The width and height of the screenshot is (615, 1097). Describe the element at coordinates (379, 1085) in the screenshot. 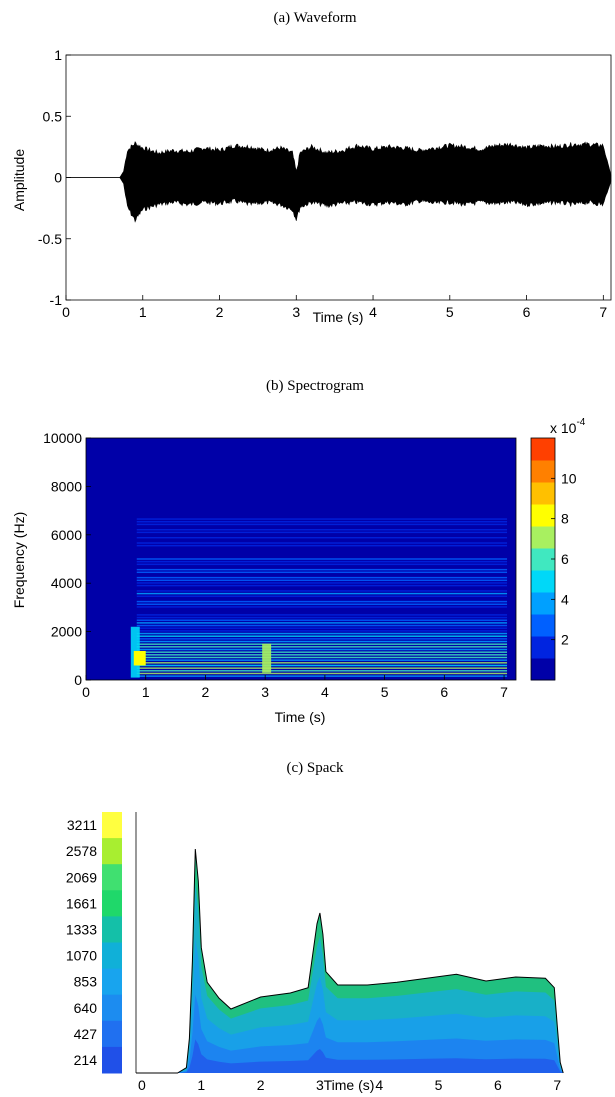

I see `spack-x-tick-label: 4` at that location.